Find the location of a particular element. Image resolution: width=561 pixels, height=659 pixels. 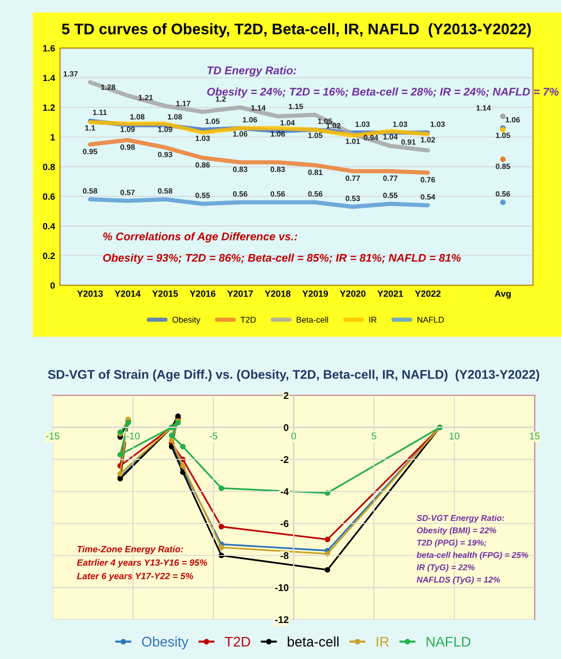

x-tick-label: -5 is located at coordinates (213, 436).